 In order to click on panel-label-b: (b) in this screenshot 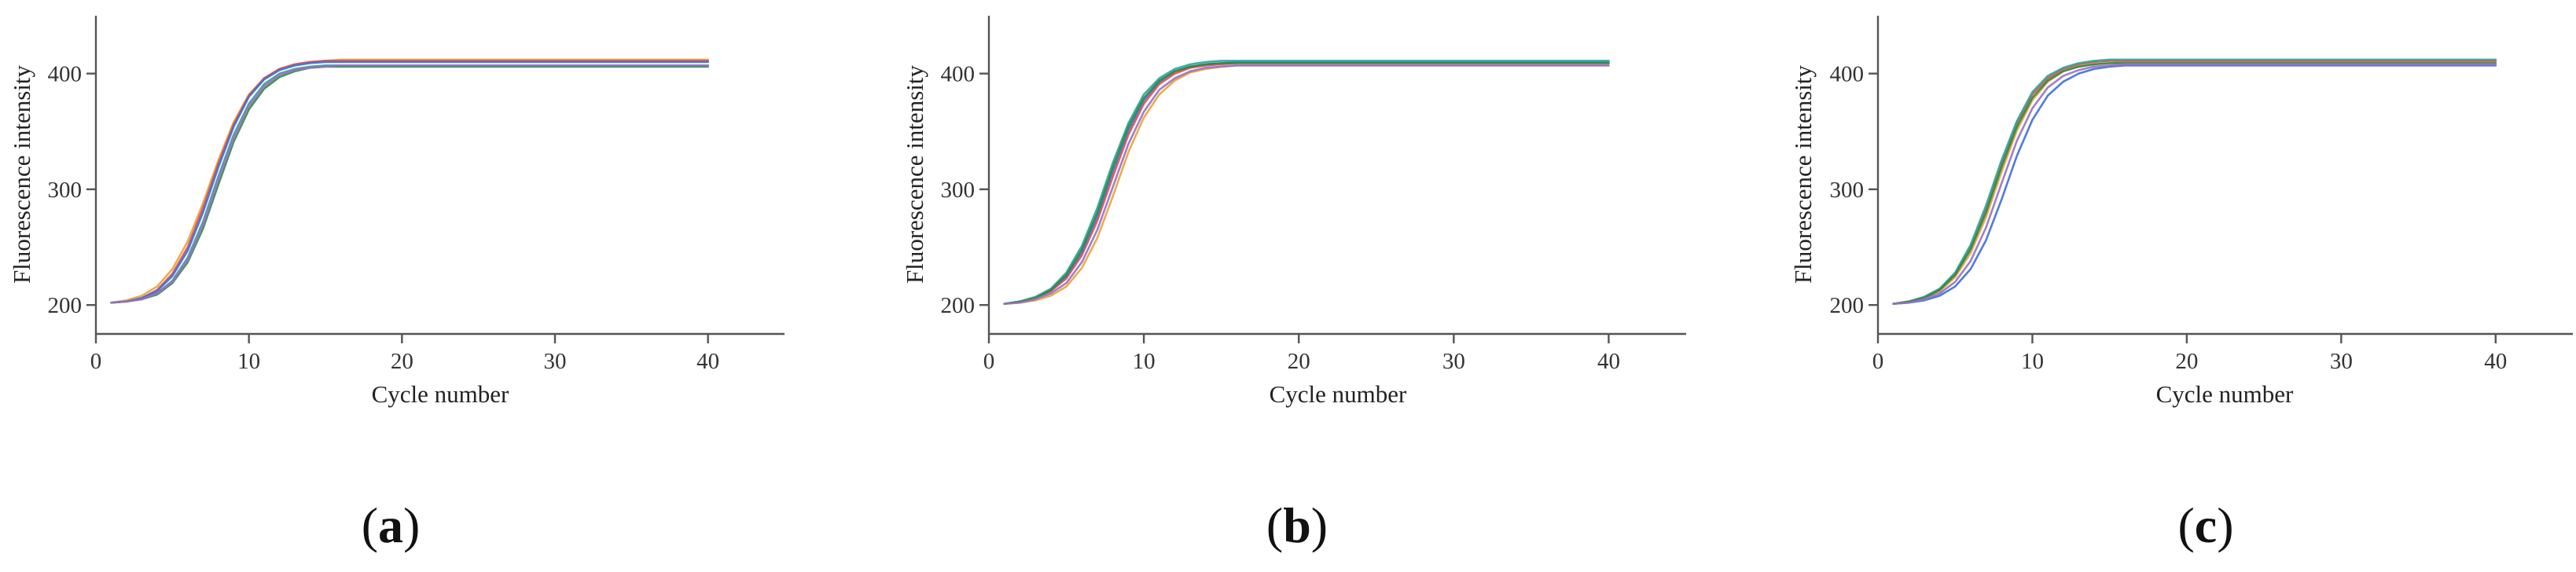, I will do `click(1297, 525)`.